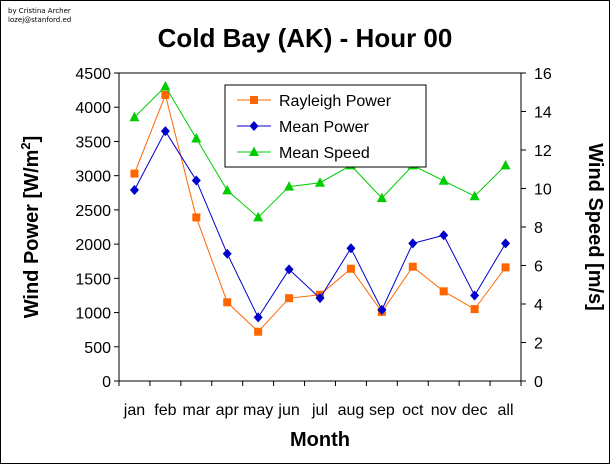 The height and width of the screenshot is (464, 610). I want to click on x-tick-label: oct, so click(413, 410).